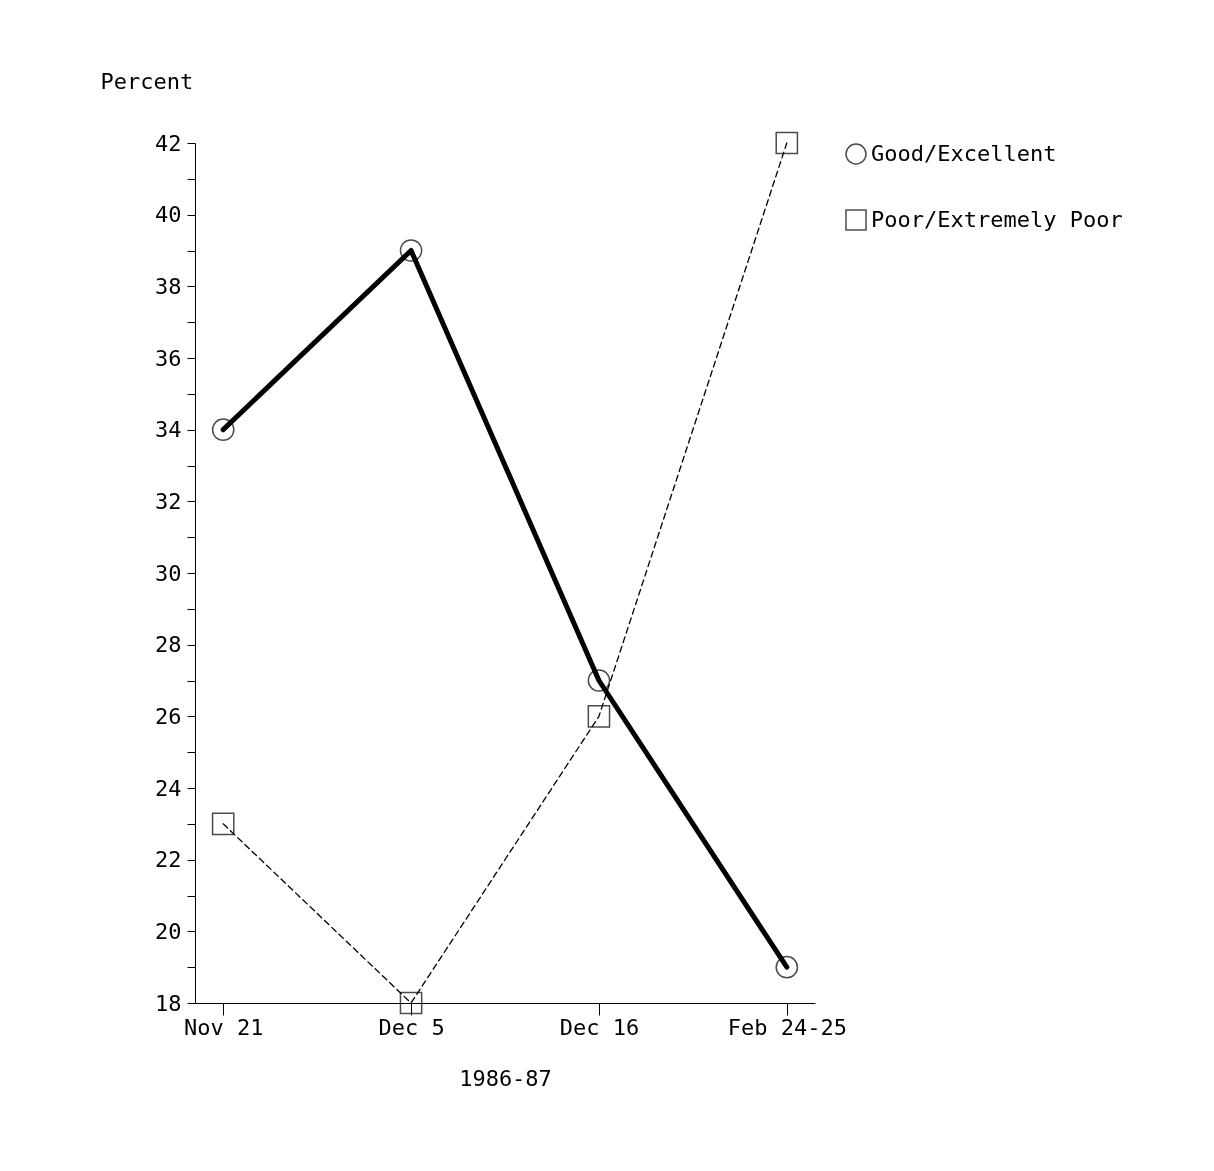 This screenshot has height=1171, width=1214. I want to click on x-tick-label: Nov 21, so click(223, 1027).